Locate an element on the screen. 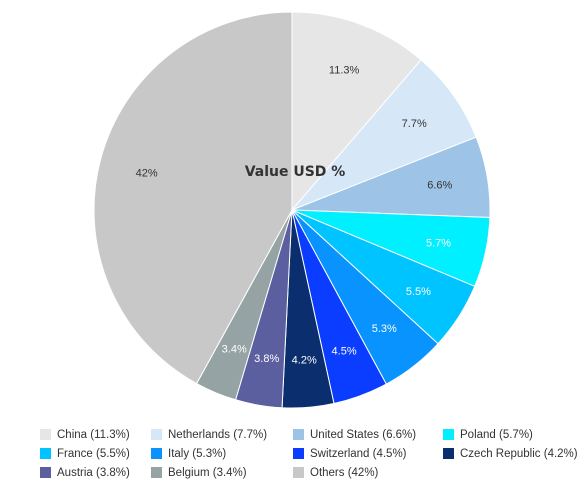 Image resolution: width=585 pixels, height=482 pixels. legend-item-poland: Poland (5.7%) is located at coordinates (503, 435).